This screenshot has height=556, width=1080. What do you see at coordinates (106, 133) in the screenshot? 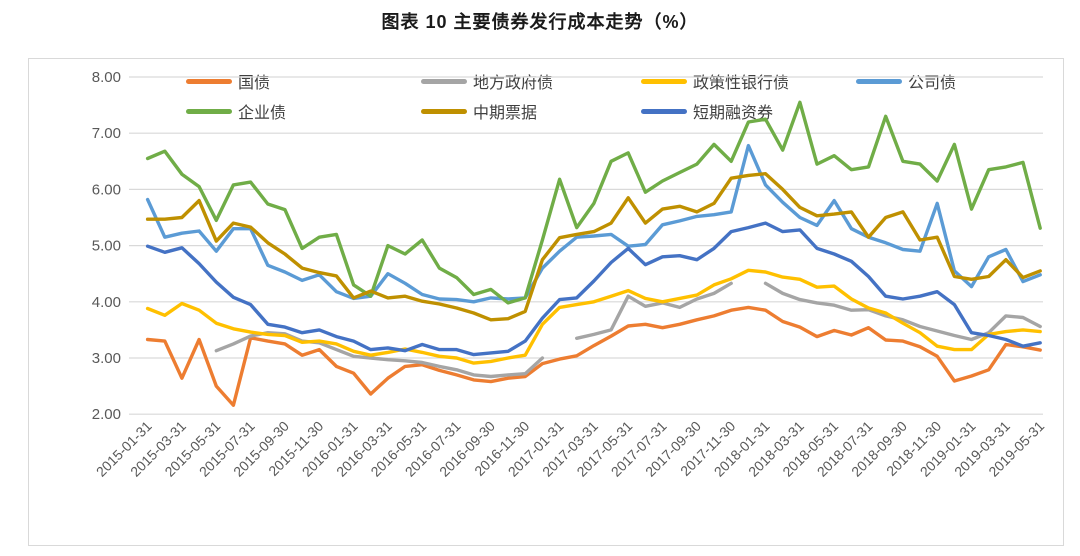
I see `y-tick-label: 7.00` at bounding box center [106, 133].